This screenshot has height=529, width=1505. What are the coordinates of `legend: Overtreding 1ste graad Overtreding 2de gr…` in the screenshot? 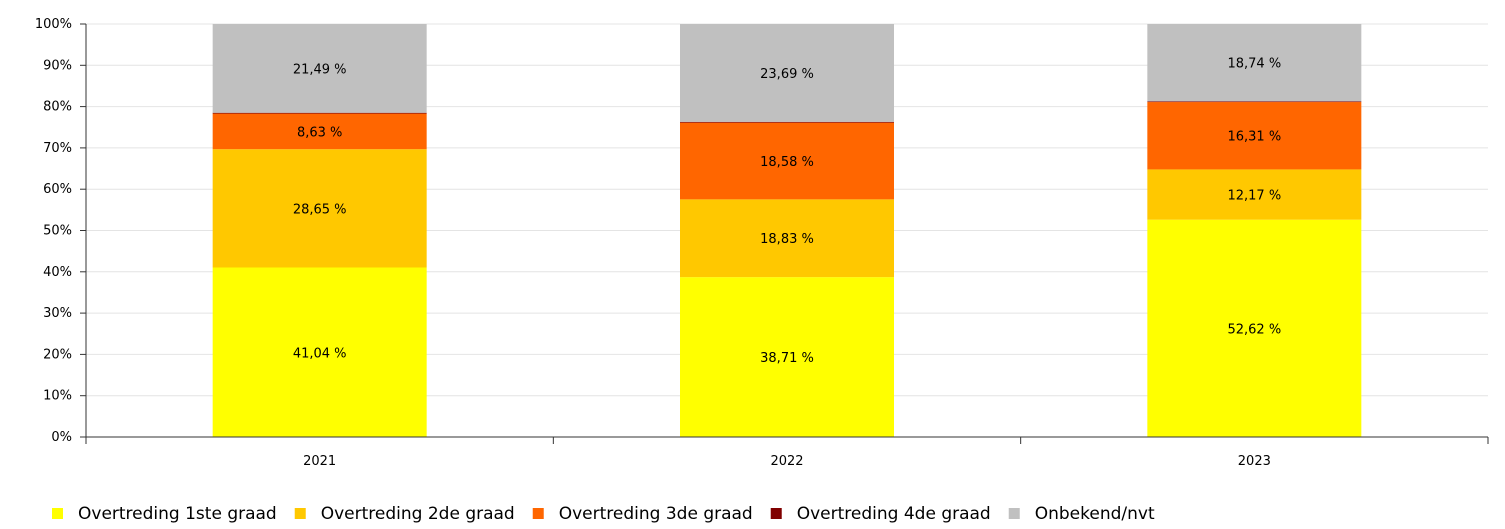 It's located at (603, 514).